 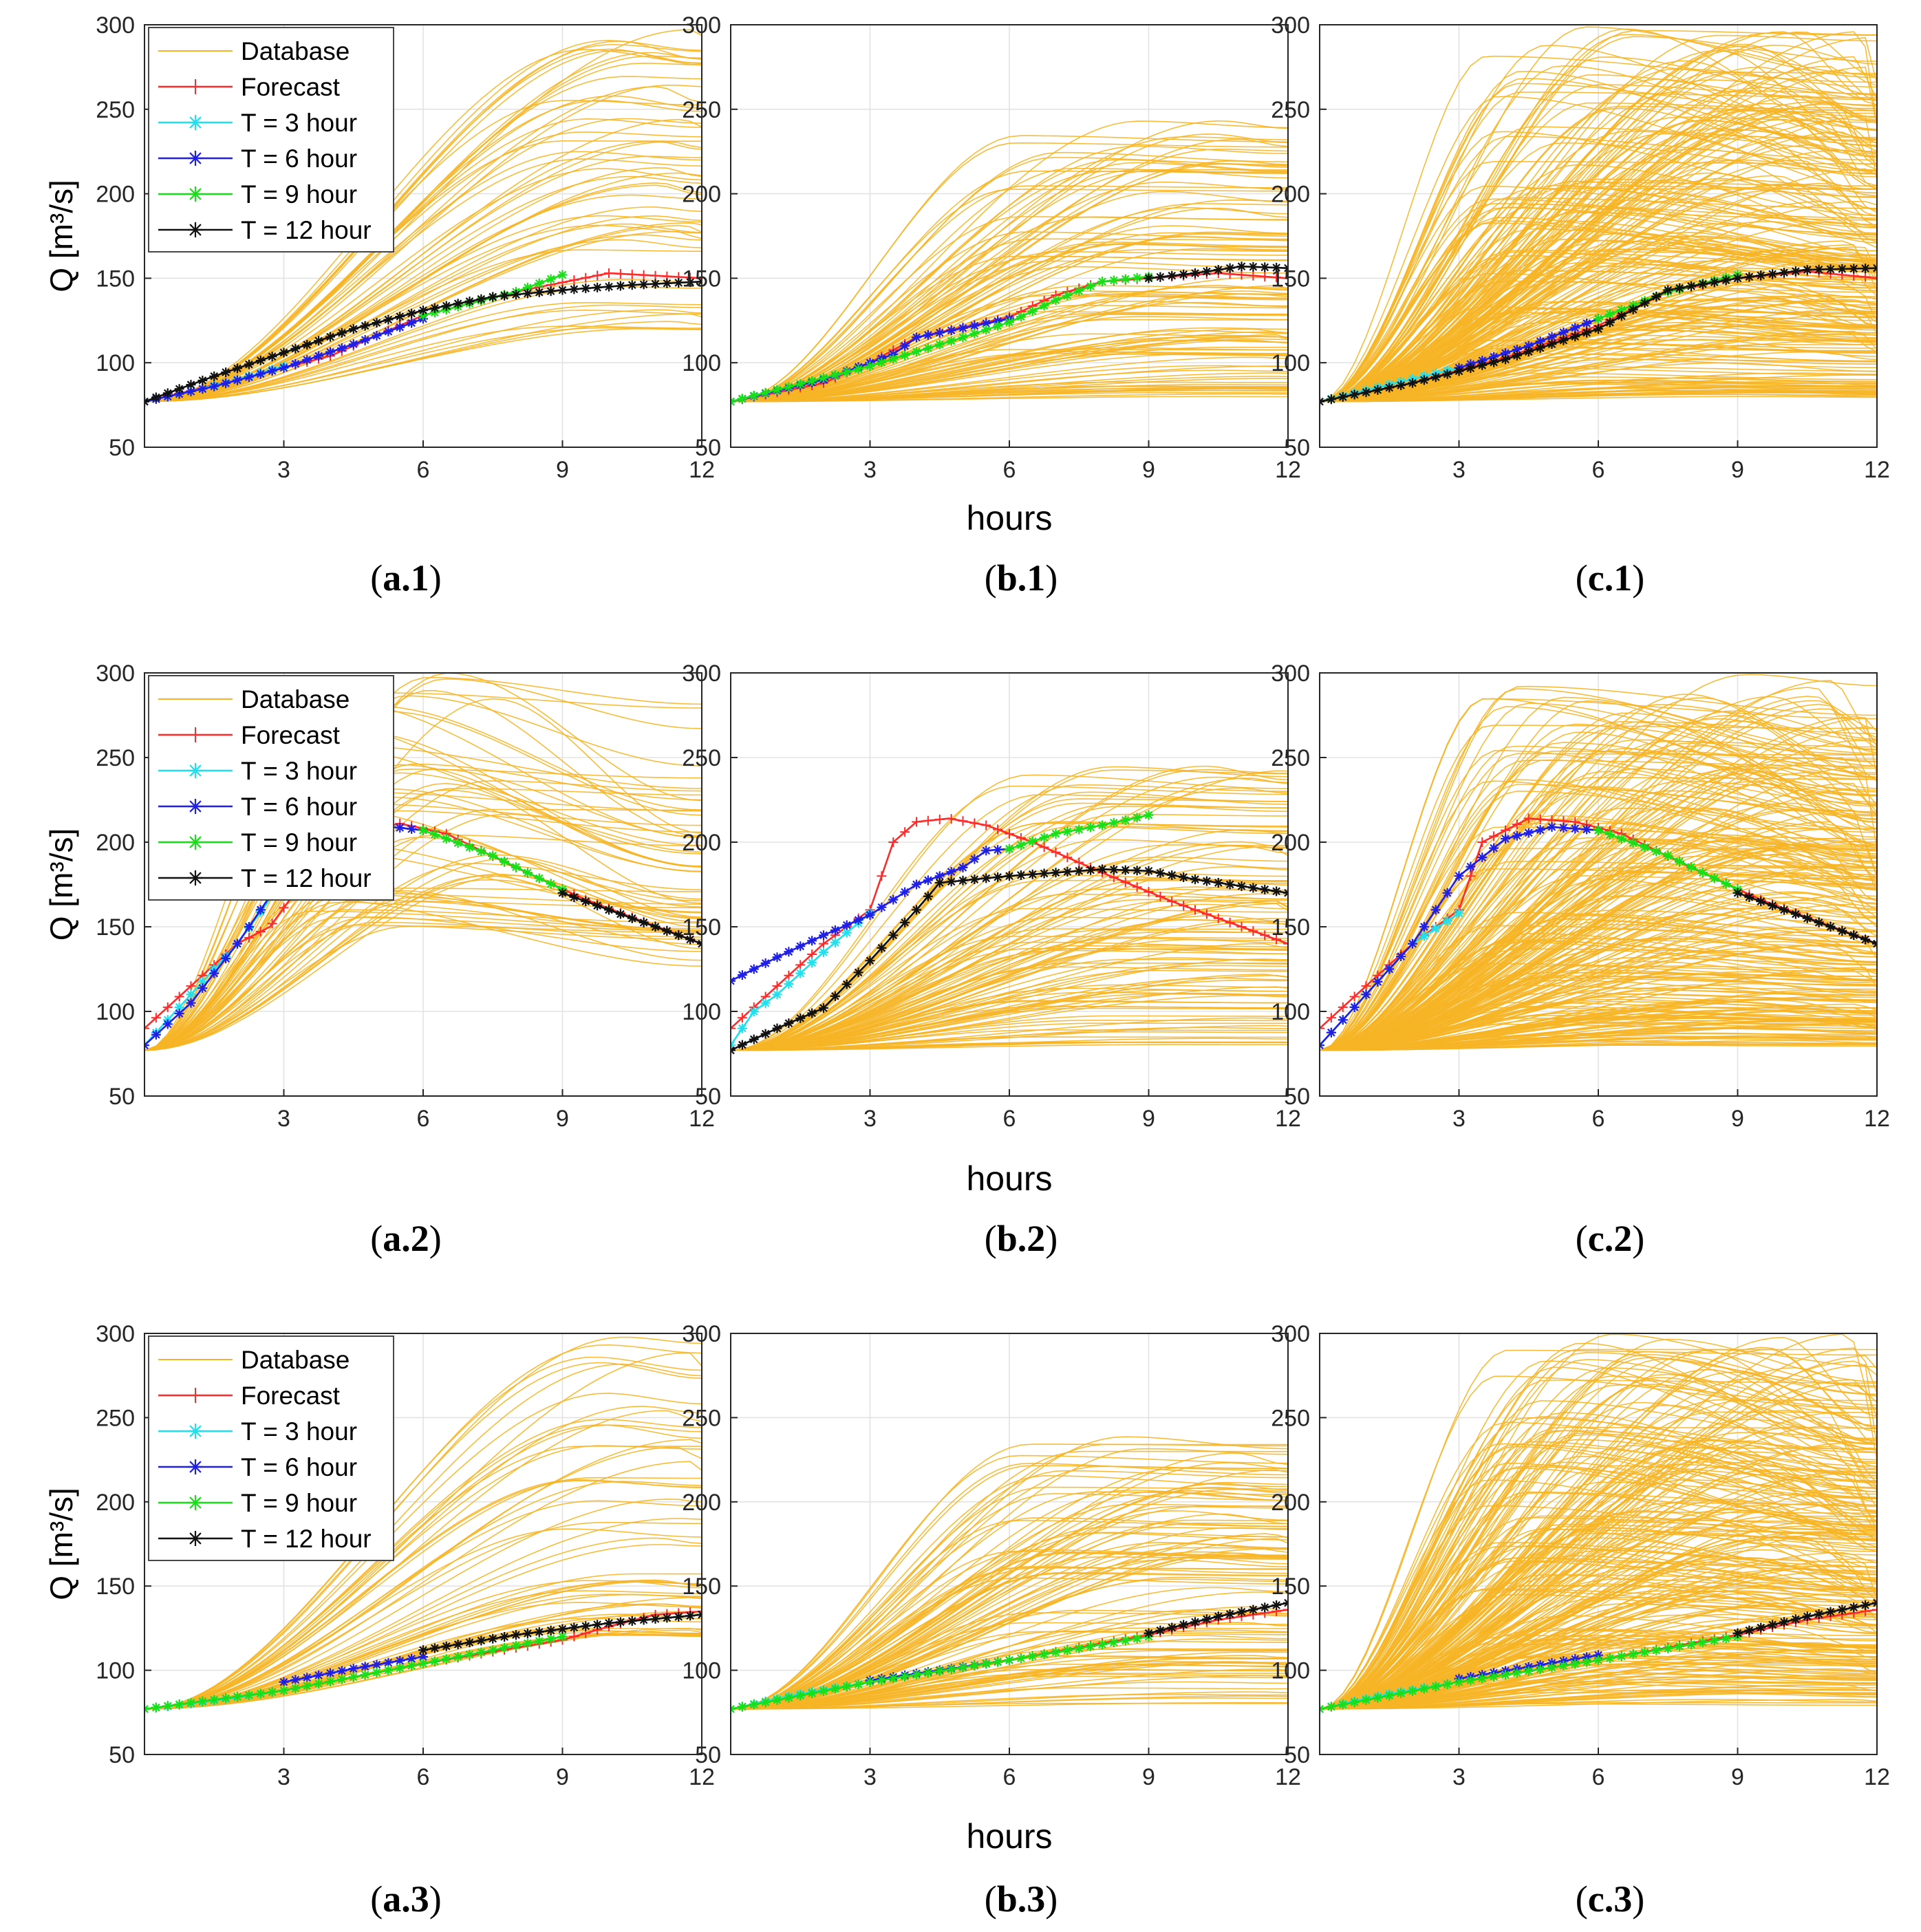 I want to click on series-marker-t-3-hour, so click(x=801, y=973).